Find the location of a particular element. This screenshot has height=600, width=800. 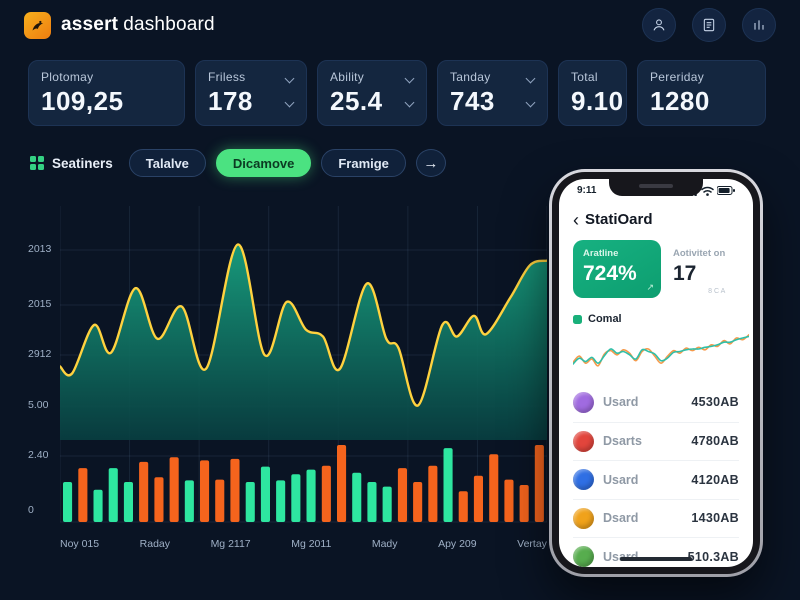

x-tick: Apy 209 is located at coordinates (457, 544).